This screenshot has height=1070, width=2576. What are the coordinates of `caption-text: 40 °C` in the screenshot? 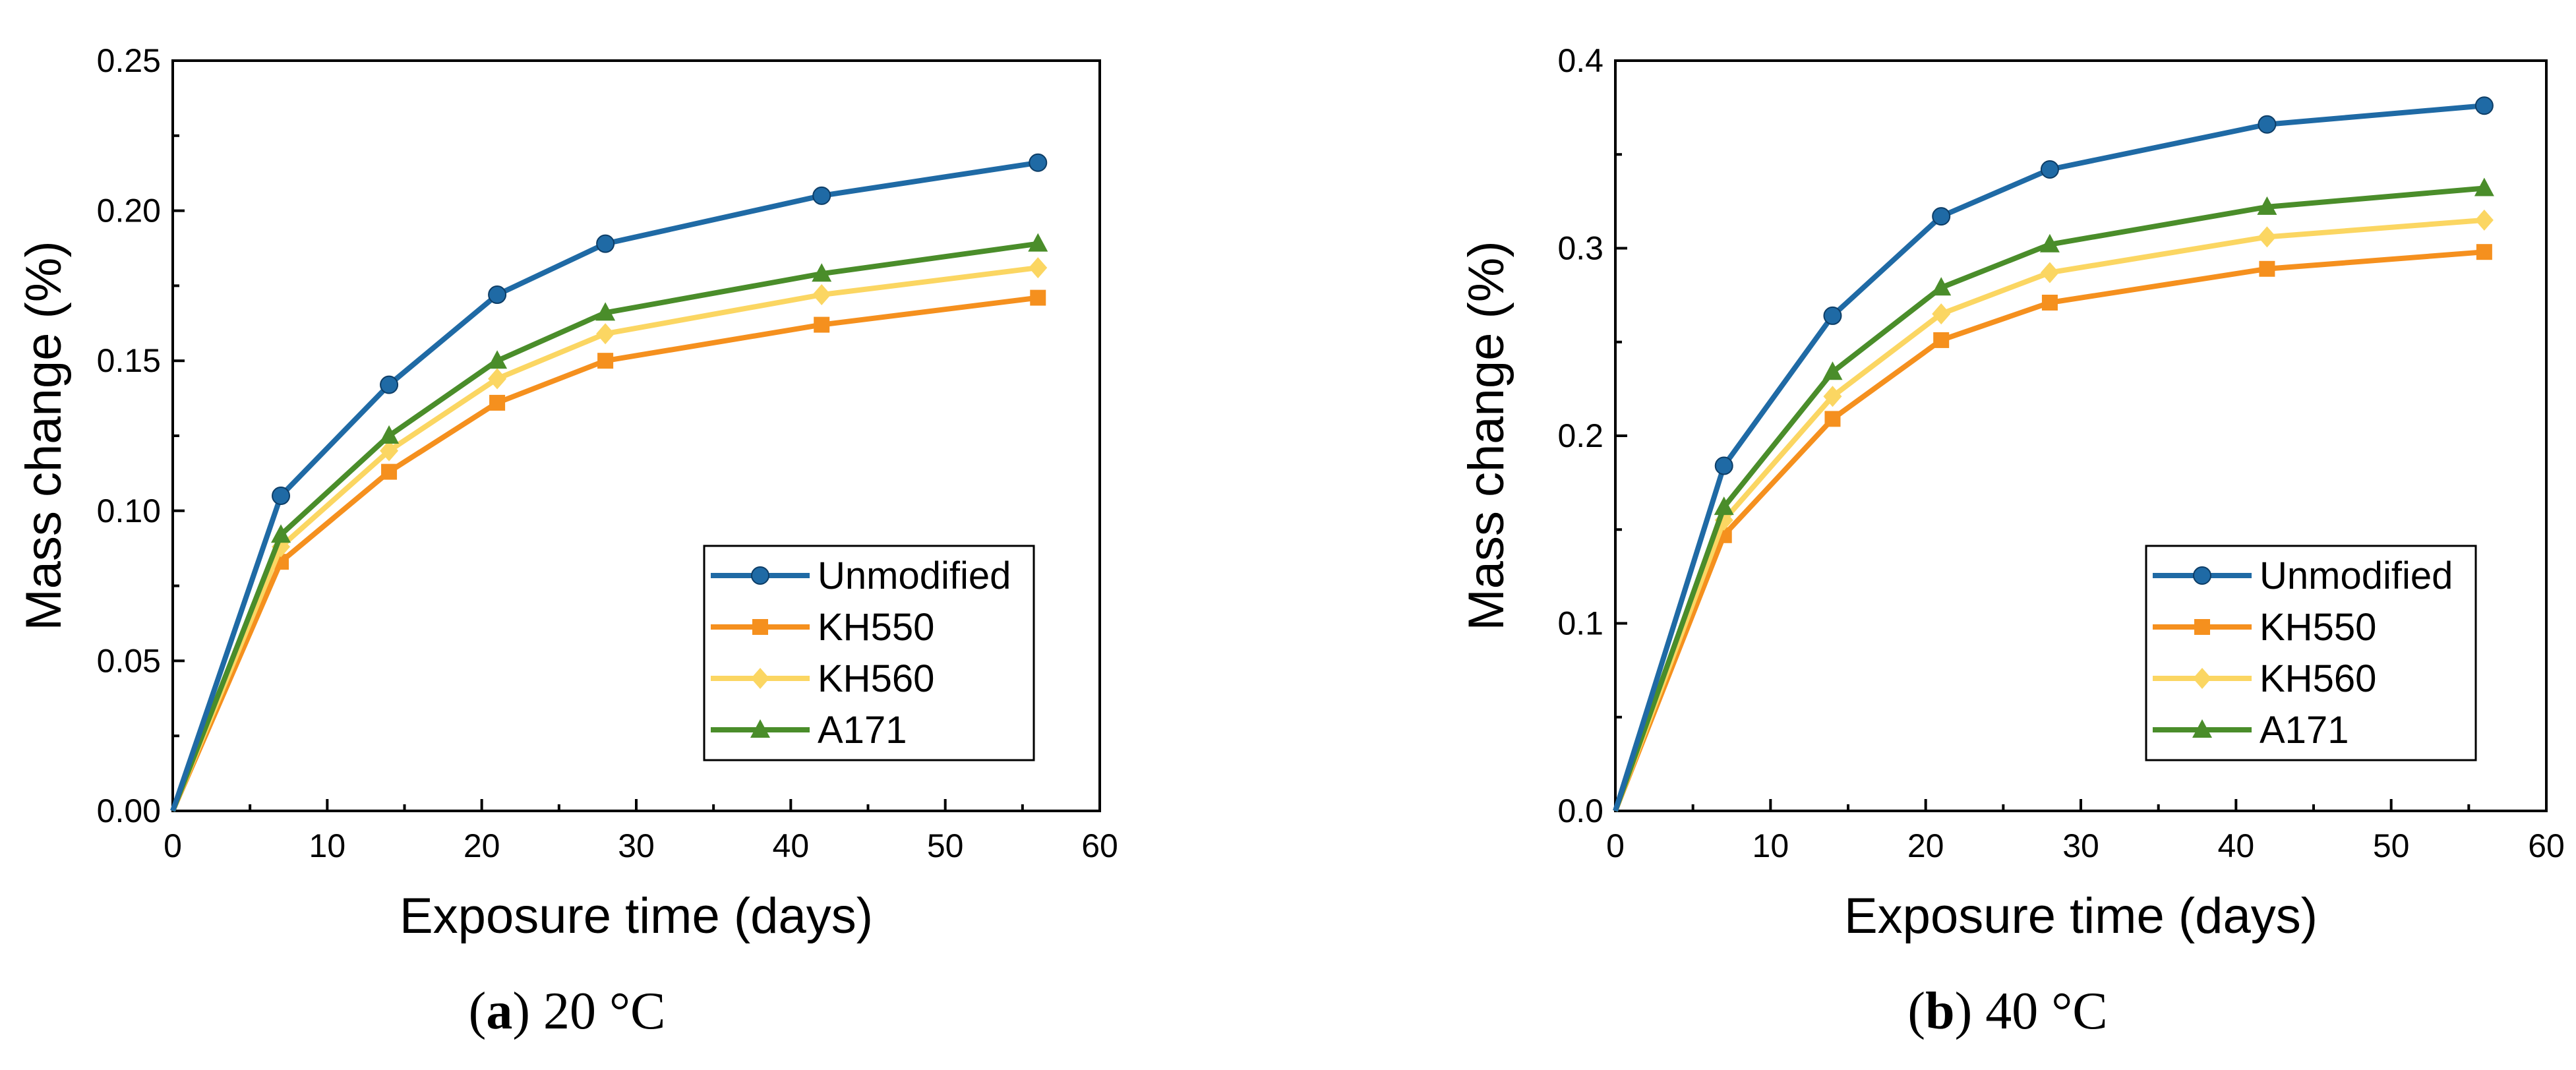 It's located at (2046, 1011).